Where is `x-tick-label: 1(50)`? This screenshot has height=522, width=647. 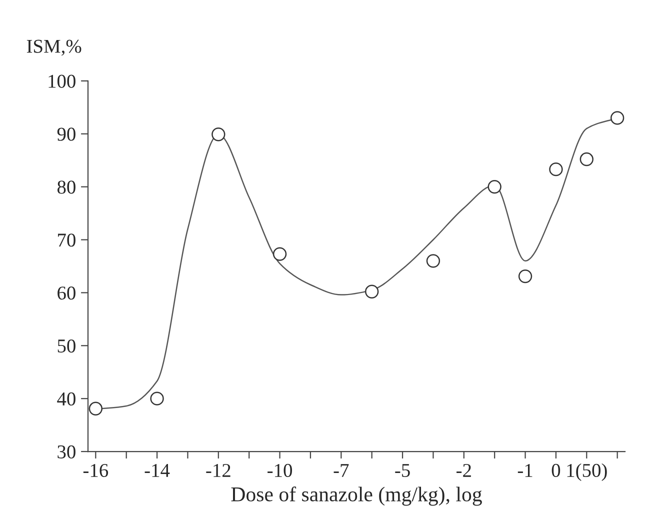
x-tick-label: 1(50) is located at coordinates (587, 472).